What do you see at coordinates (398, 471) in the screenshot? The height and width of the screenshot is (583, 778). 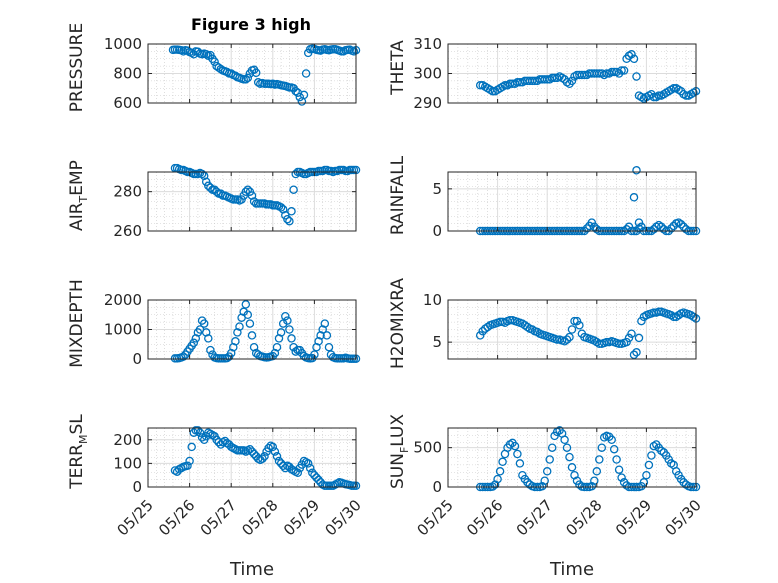 I see `ylabel-part: SUN` at bounding box center [398, 471].